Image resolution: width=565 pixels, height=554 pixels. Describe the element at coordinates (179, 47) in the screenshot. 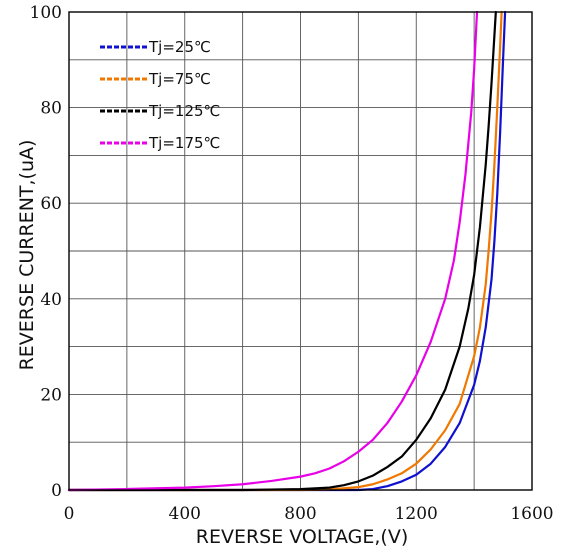

I see `legend-label: Tj=25℃` at that location.